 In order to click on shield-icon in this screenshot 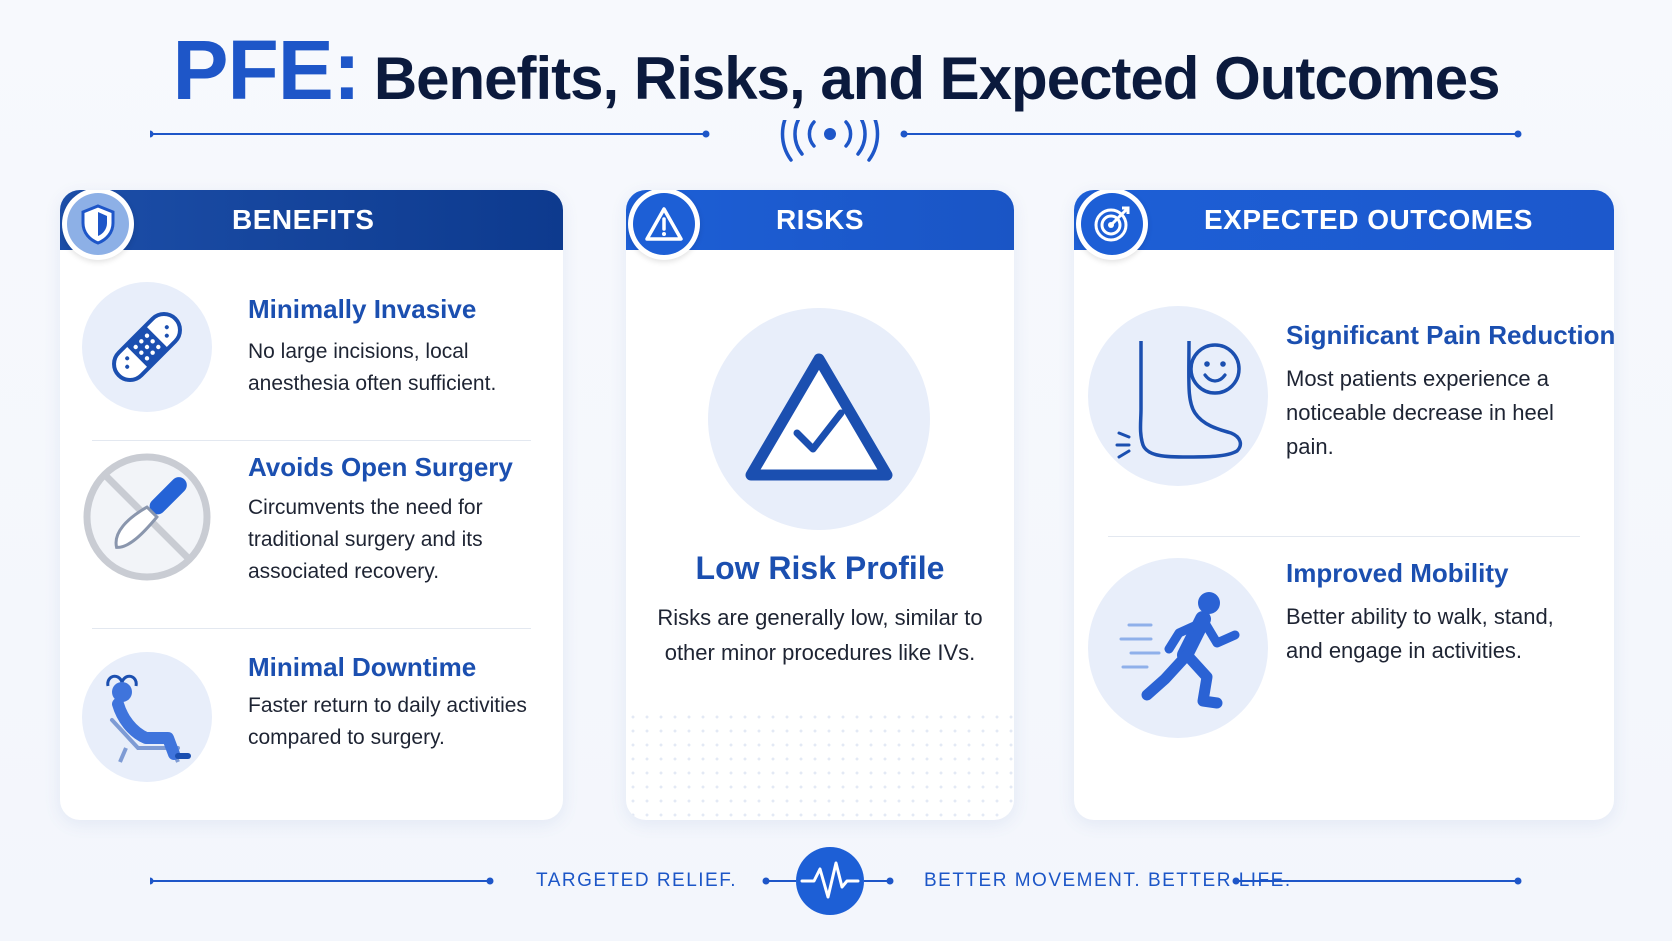, I will do `click(98, 224)`.